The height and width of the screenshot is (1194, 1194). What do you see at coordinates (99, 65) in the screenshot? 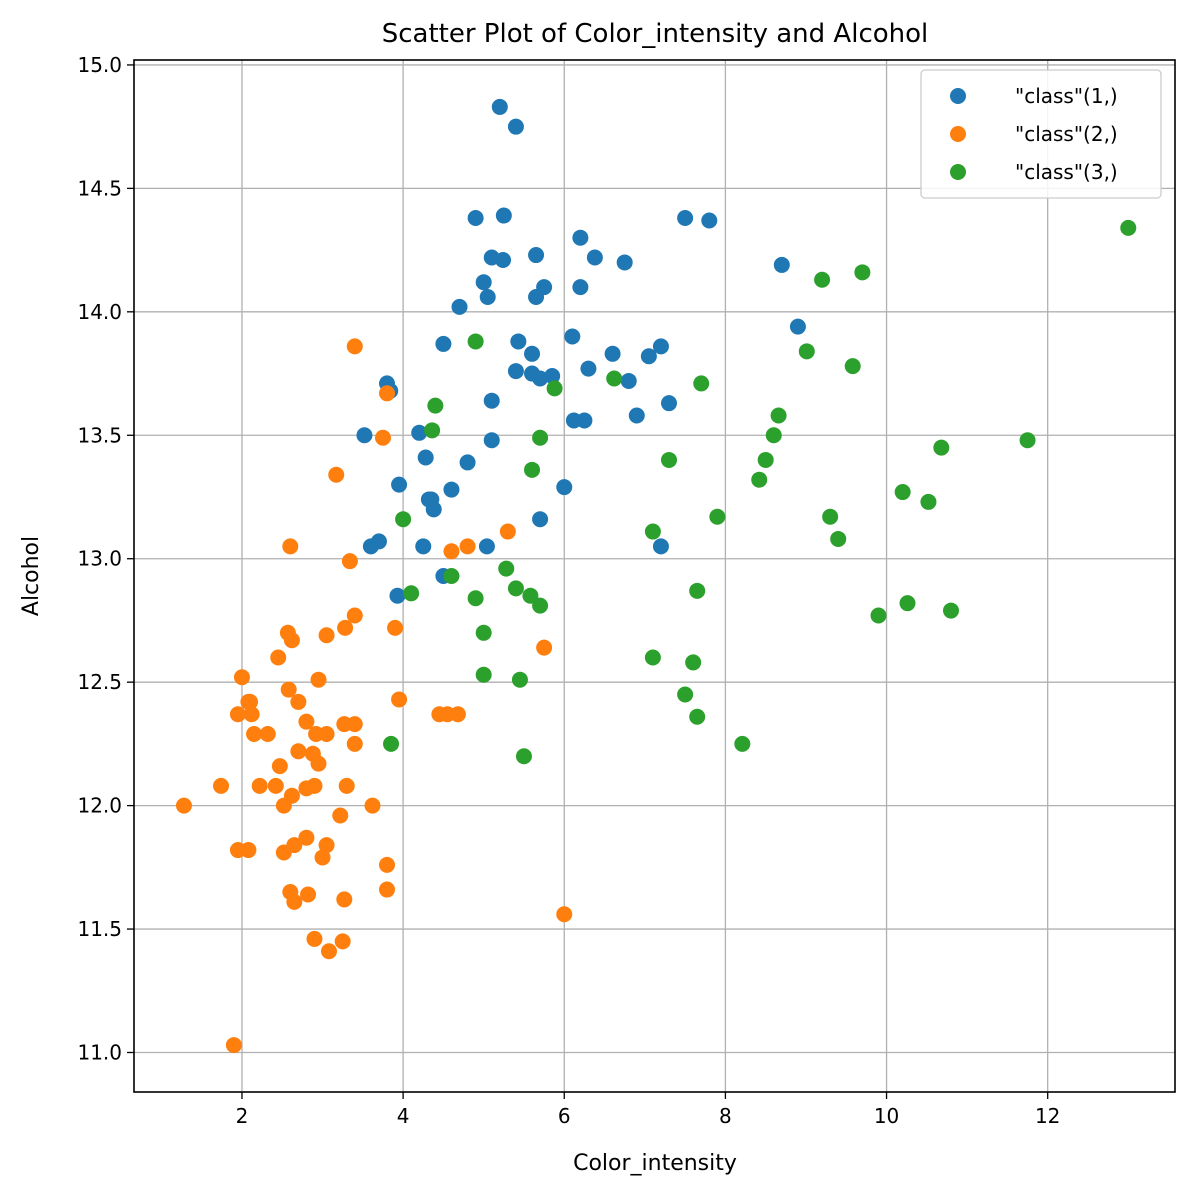
I see `y-tick-label: 15.0` at bounding box center [99, 65].